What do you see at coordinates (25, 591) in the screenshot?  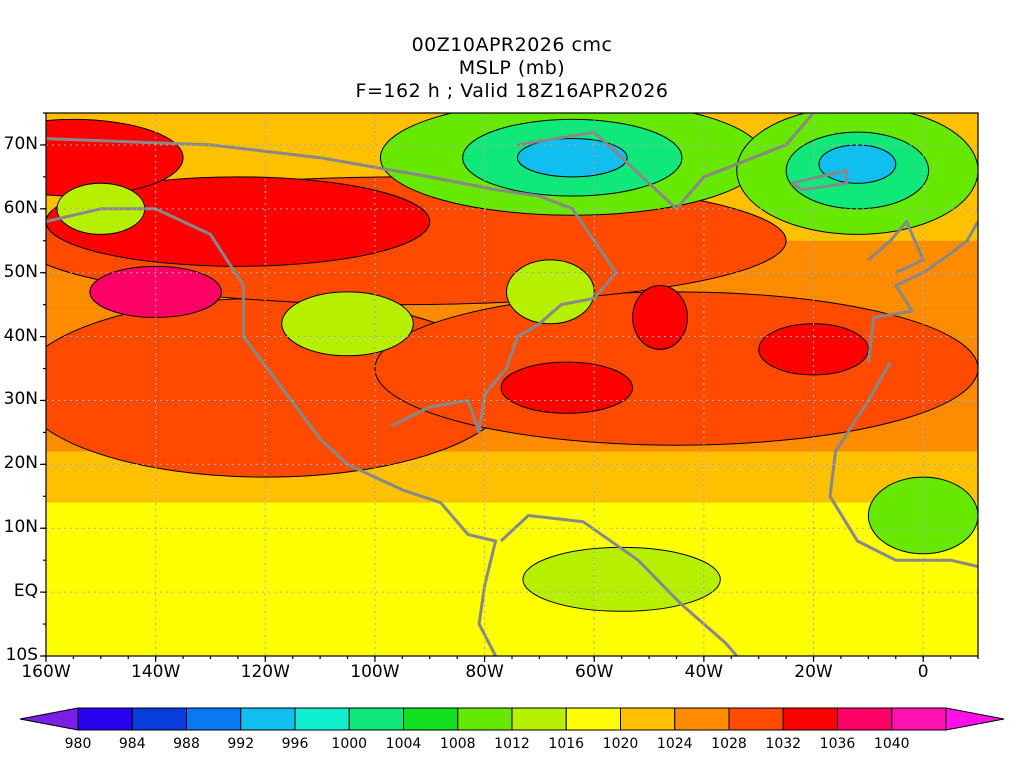 I see `lat-label: EQ` at bounding box center [25, 591].